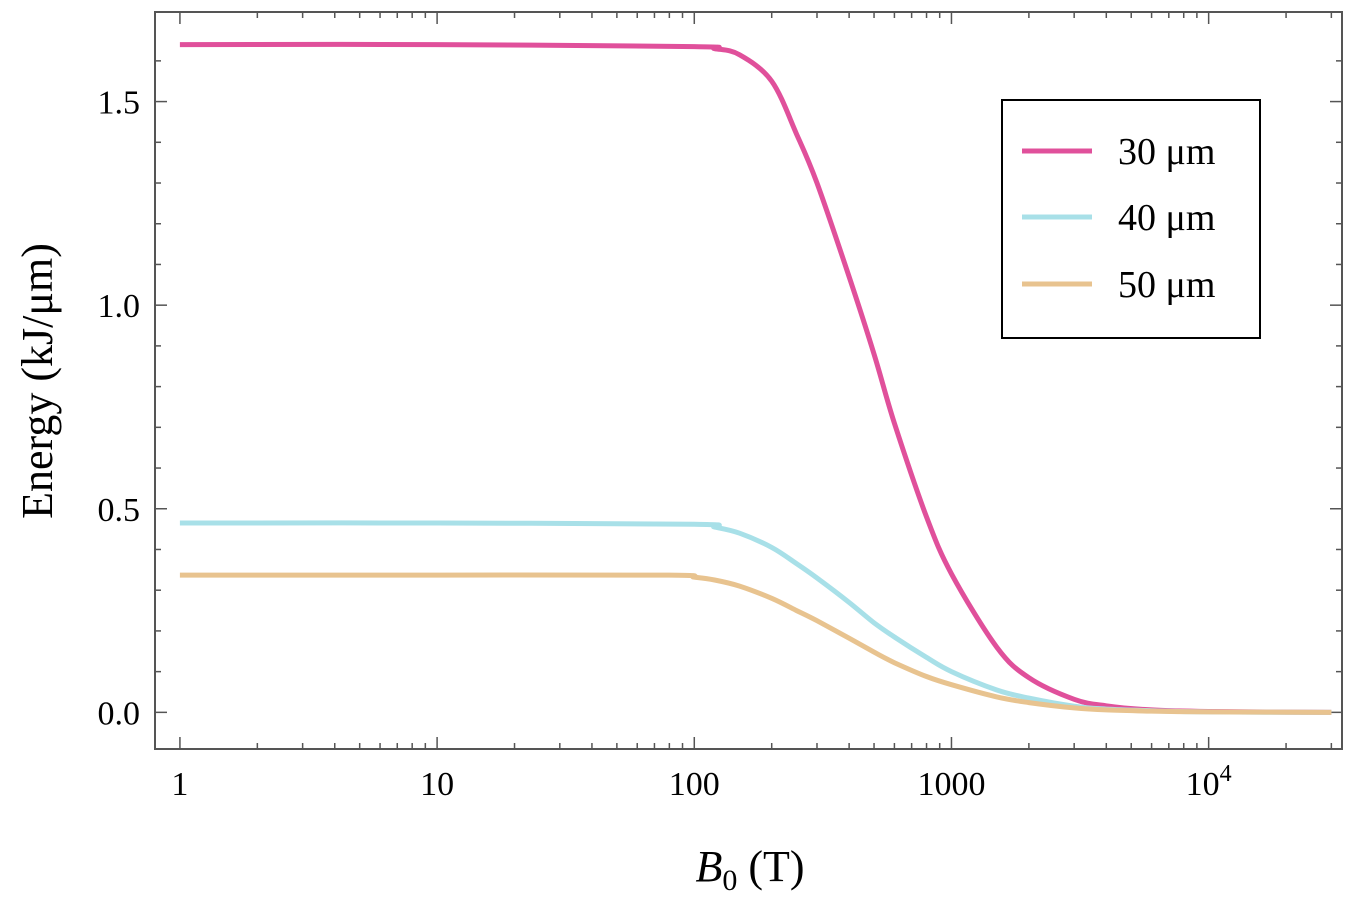  Describe the element at coordinates (37, 381) in the screenshot. I see `y-axis-title: Energy (kJ/μm)` at that location.